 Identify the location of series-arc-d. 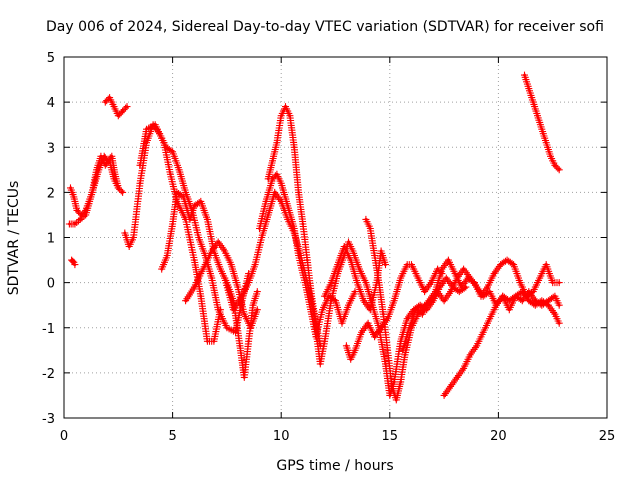
(116, 107).